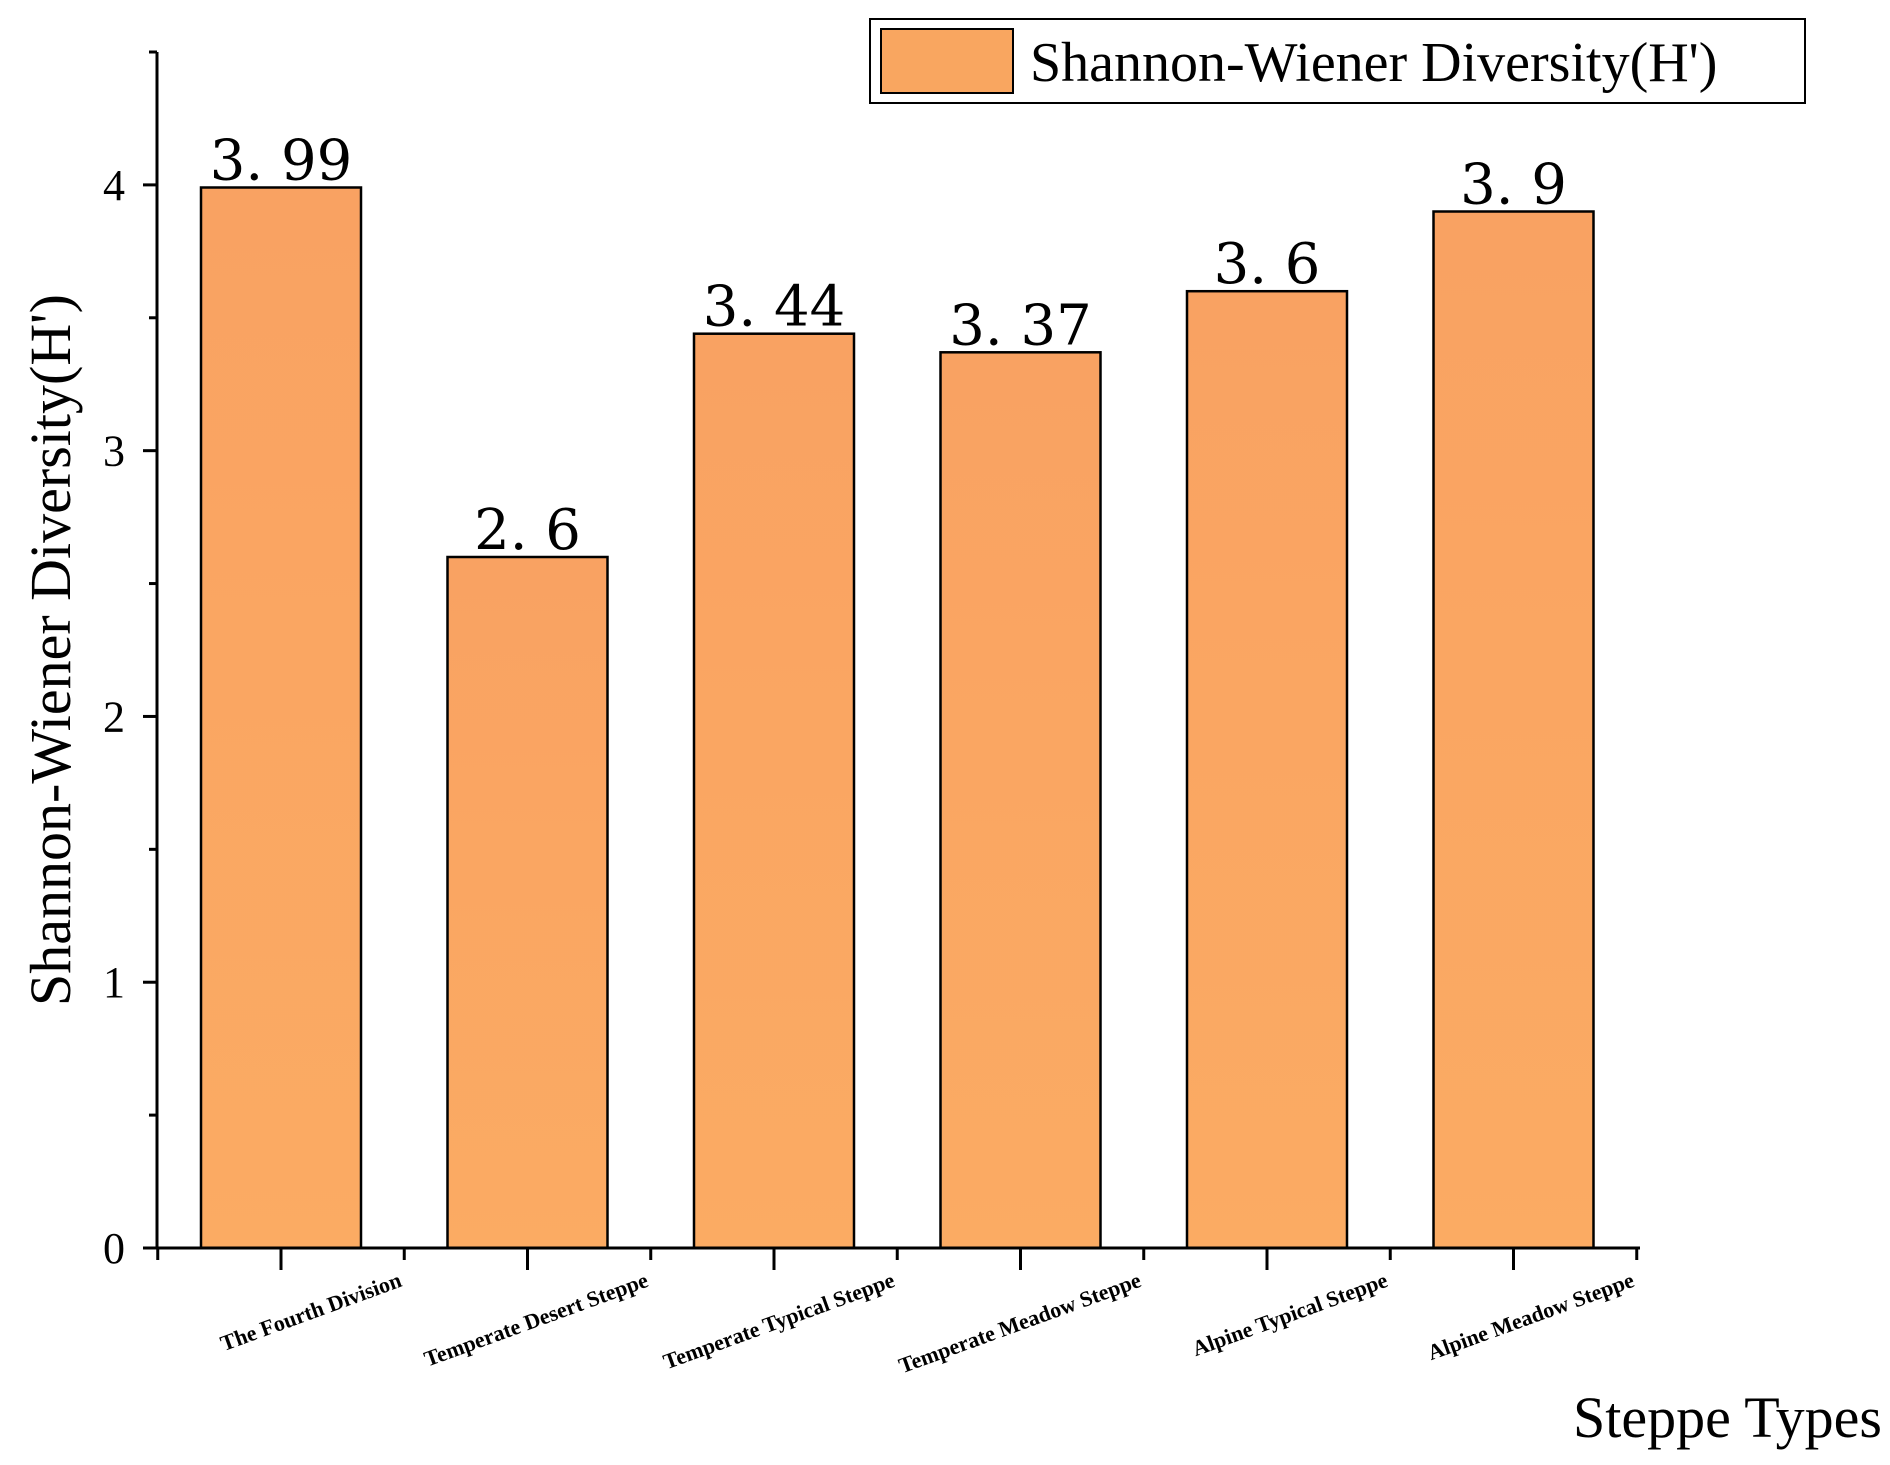  Describe the element at coordinates (1530, 1316) in the screenshot. I see `x-tick-label: Alpine Meadow Steppe` at that location.